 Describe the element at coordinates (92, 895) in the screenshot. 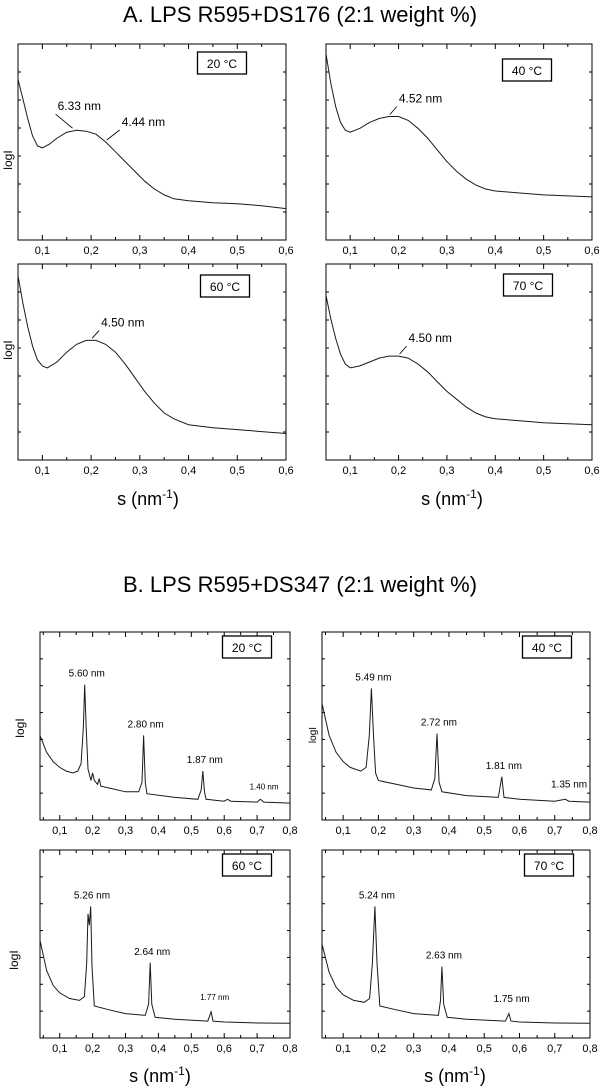

I see `peak-annotation: 5.26 nm` at that location.